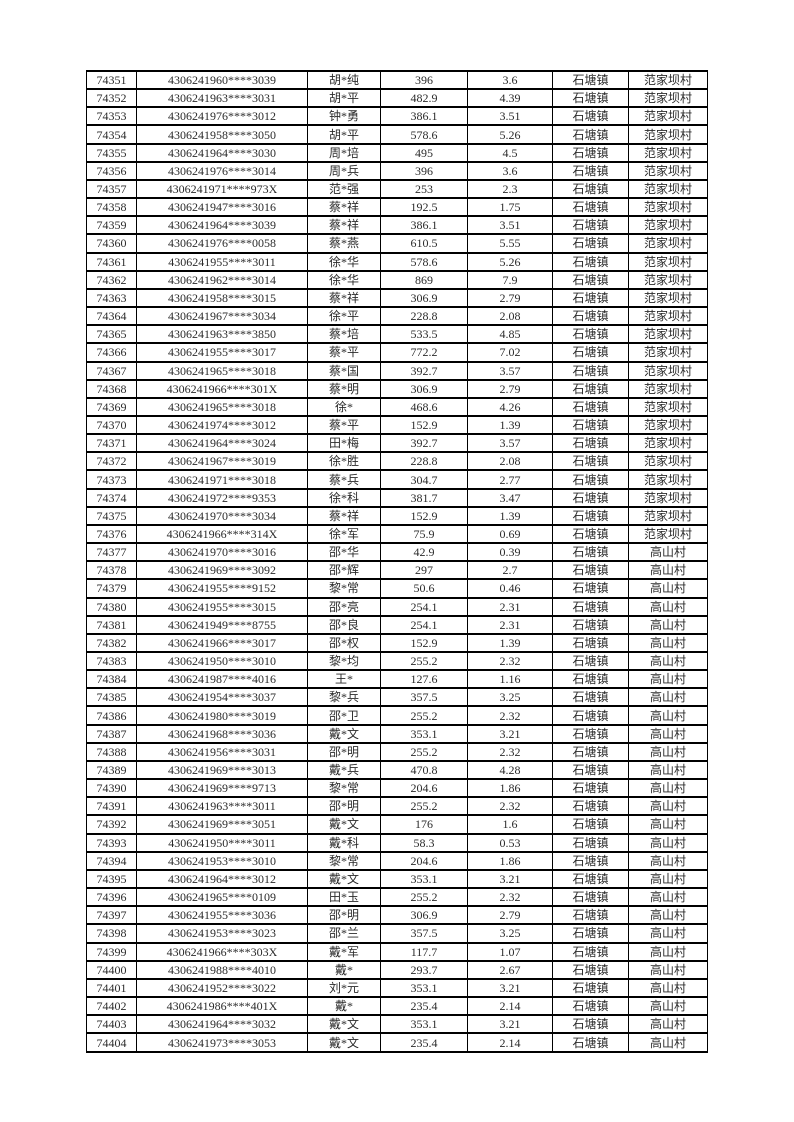 The width and height of the screenshot is (794, 1122). Describe the element at coordinates (424, 370) in the screenshot. I see `cell-amount: 392.7` at that location.